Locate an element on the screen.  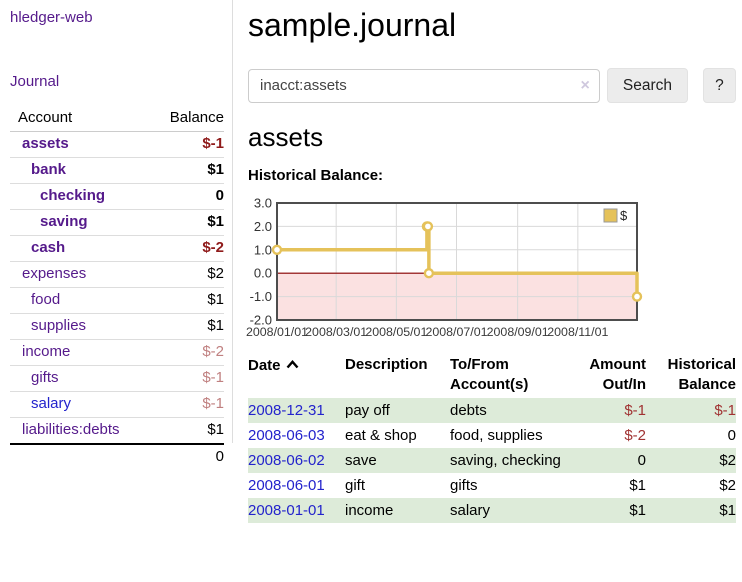
chart-title: Historical Balance: is located at coordinates (316, 175).